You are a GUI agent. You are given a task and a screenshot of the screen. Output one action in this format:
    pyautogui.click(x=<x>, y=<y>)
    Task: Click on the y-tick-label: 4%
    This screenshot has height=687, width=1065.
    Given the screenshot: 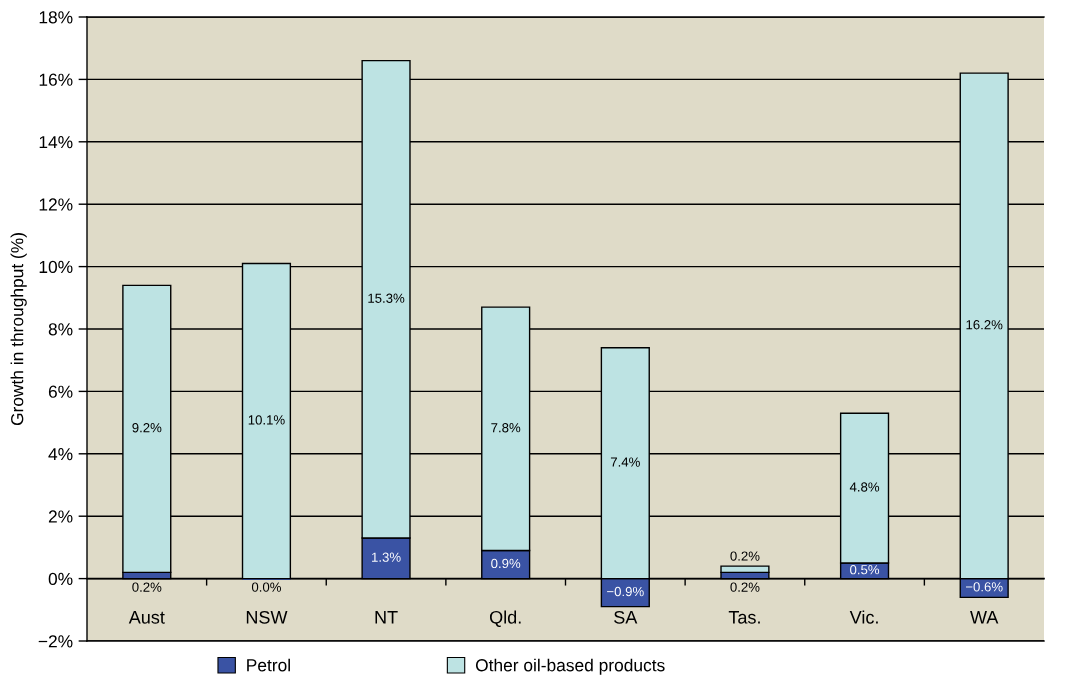 What is the action you would take?
    pyautogui.click(x=60, y=454)
    